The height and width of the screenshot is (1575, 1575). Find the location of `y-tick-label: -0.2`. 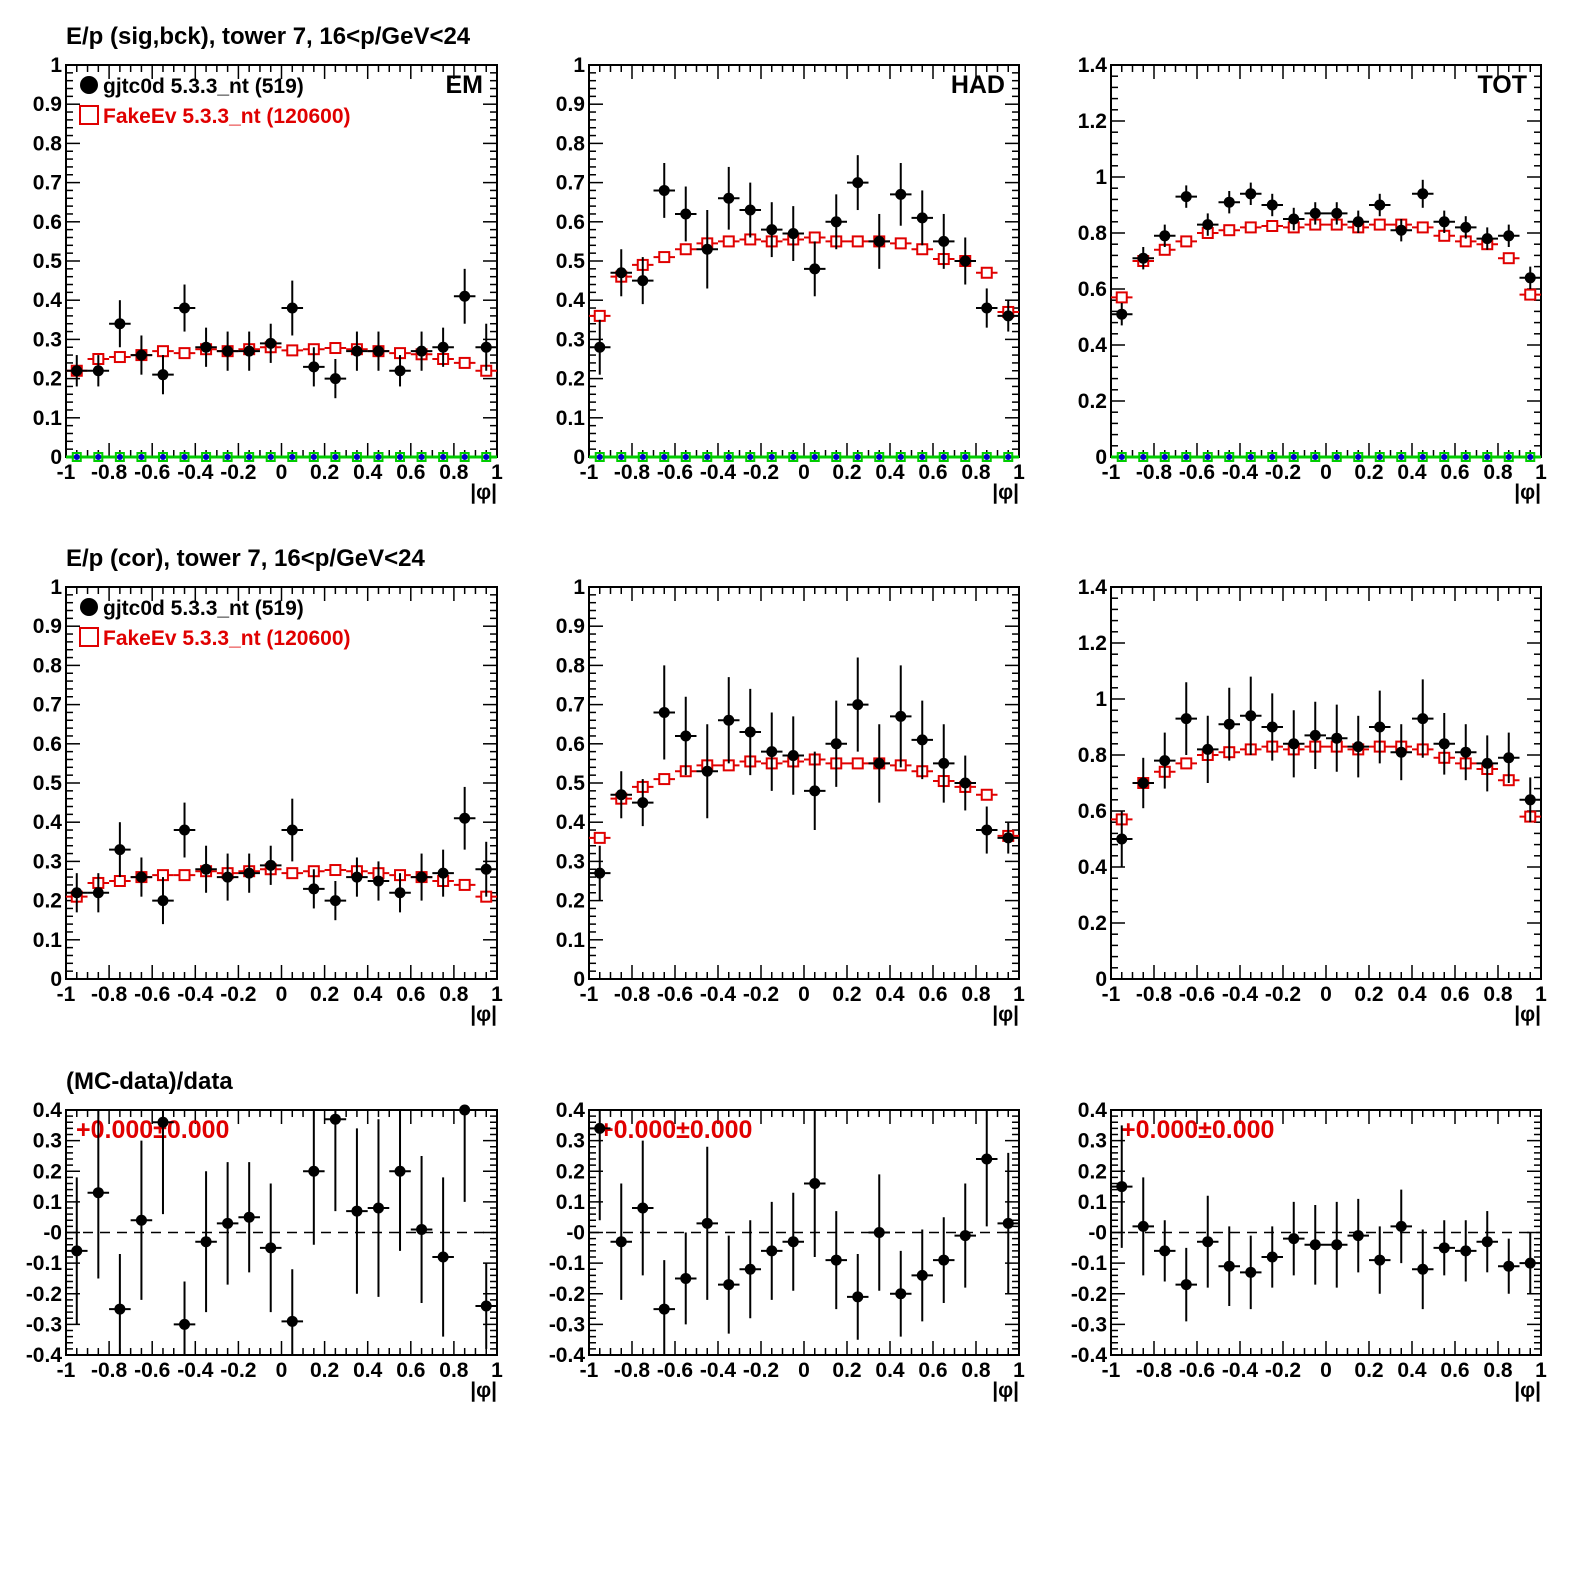

y-tick-label: -0.2 is located at coordinates (1089, 1294).